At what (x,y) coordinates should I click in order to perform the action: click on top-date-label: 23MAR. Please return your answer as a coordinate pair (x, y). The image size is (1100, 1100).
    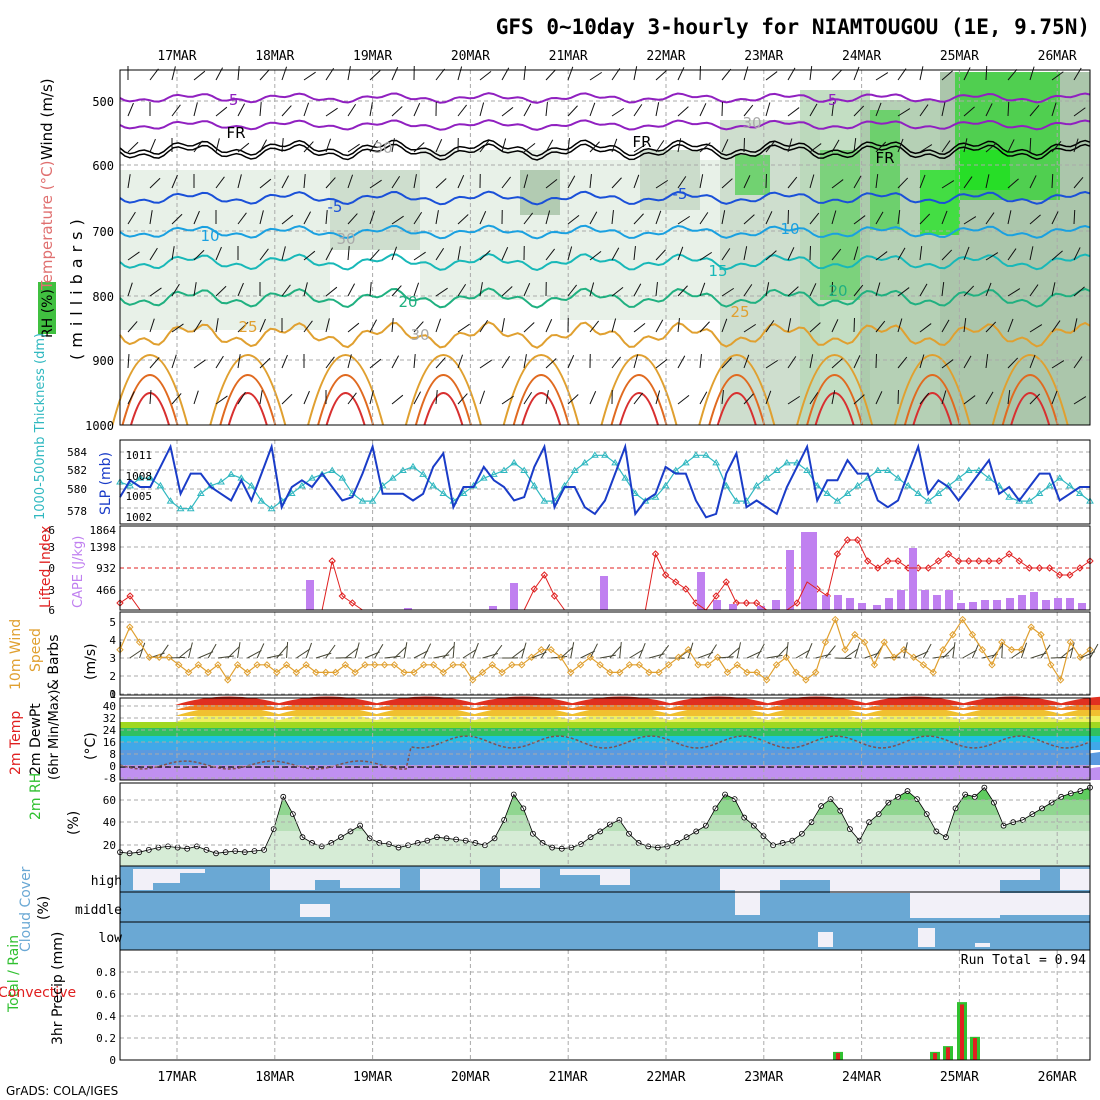
    Looking at the image, I should click on (763, 56).